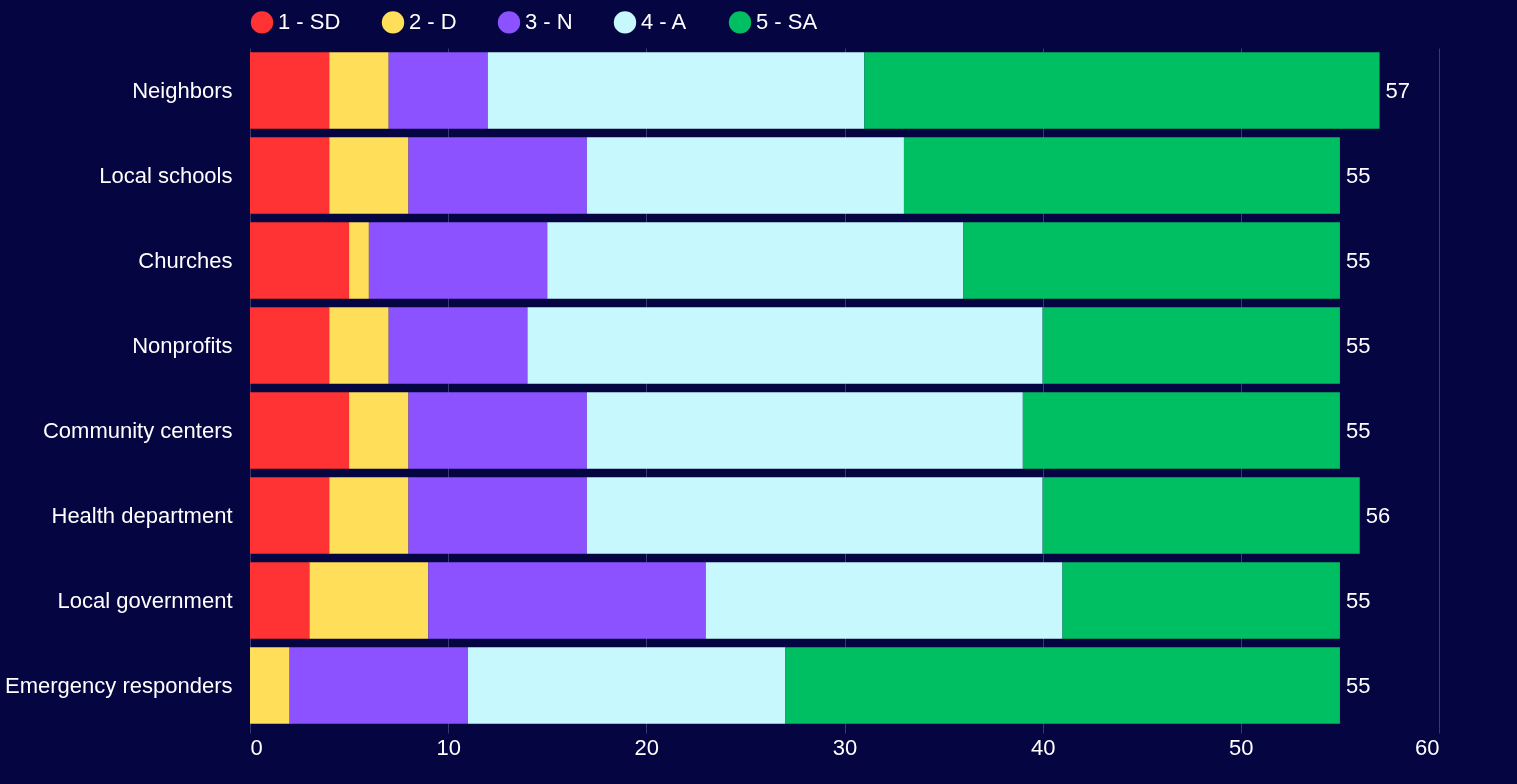 The height and width of the screenshot is (784, 1517). What do you see at coordinates (182, 345) in the screenshot?
I see `y-tick-label: Nonprofits` at bounding box center [182, 345].